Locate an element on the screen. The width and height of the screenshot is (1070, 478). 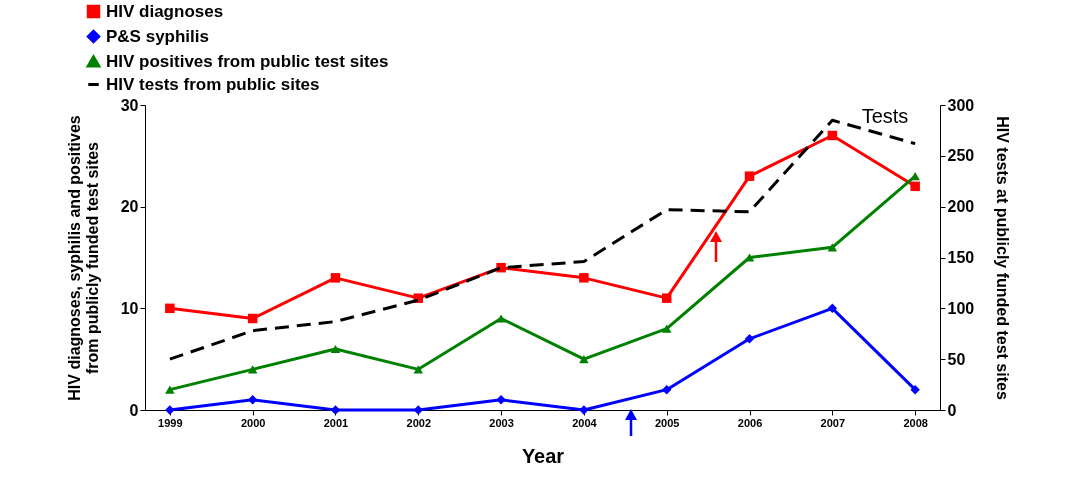
y2-tick-label: 250 is located at coordinates (961, 156).